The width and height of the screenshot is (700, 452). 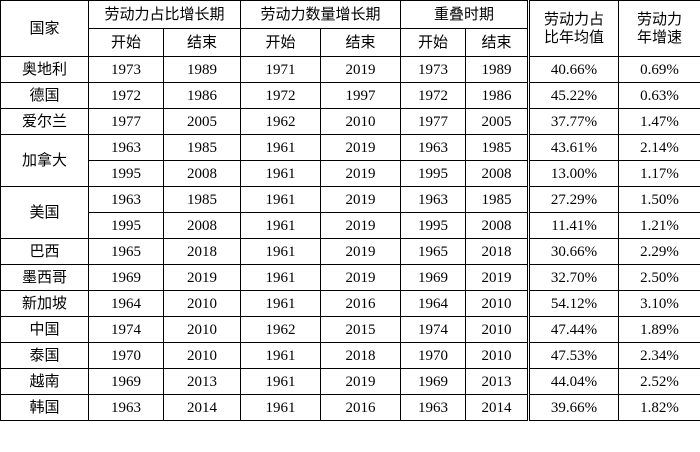 What do you see at coordinates (574, 407) in the screenshot?
I see `data-cell: 39.66%` at bounding box center [574, 407].